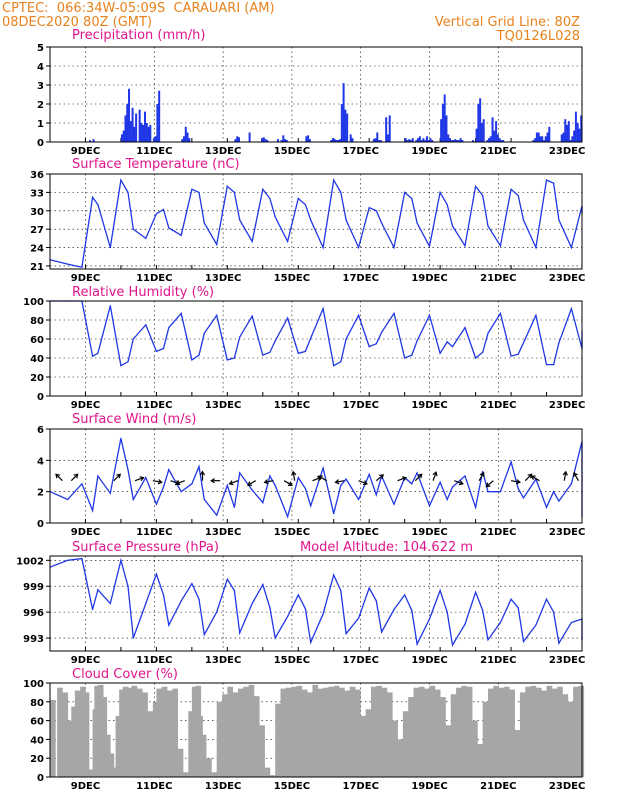 This screenshot has width=618, height=800. I want to click on y-tick-label: 993, so click(33, 639).